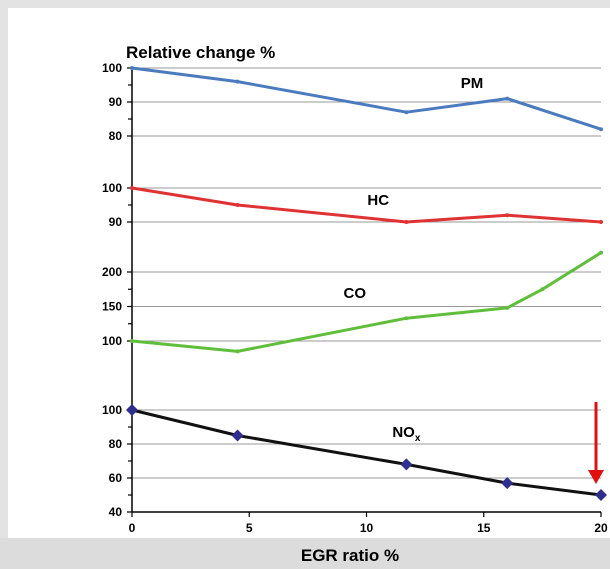 The height and width of the screenshot is (569, 610). Describe the element at coordinates (112, 410) in the screenshot. I see `y-tick-label-no-100: 100` at that location.